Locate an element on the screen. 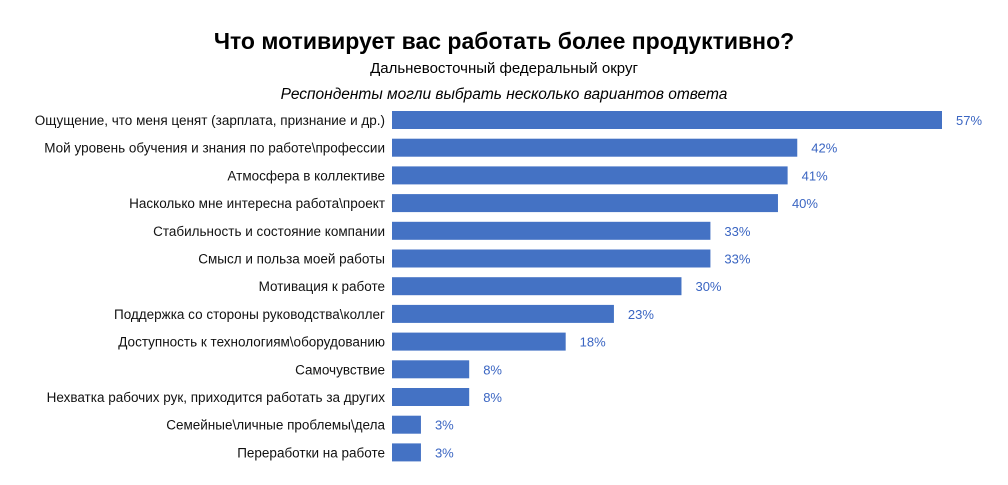  category-label: Насколько мне интересна работа\проект is located at coordinates (257, 203).